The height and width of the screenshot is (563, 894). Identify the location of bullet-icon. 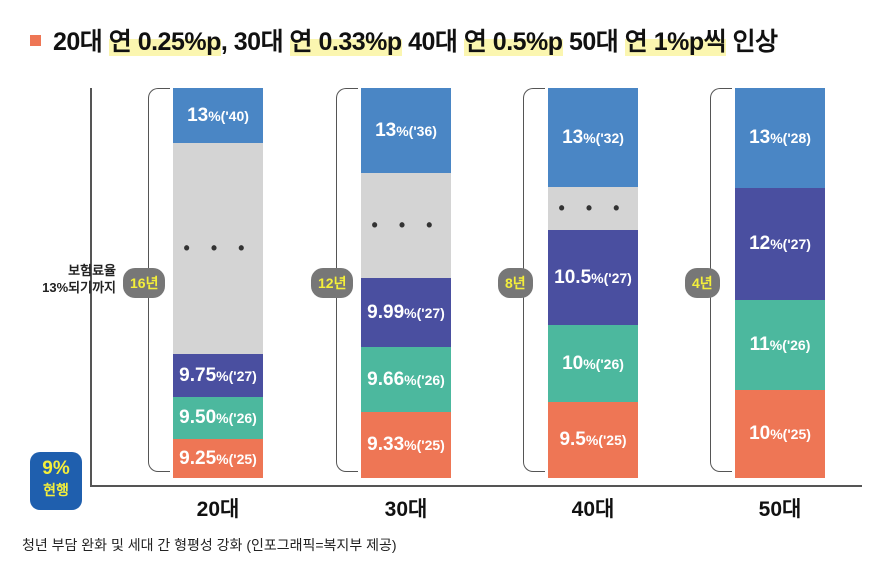
(35, 40).